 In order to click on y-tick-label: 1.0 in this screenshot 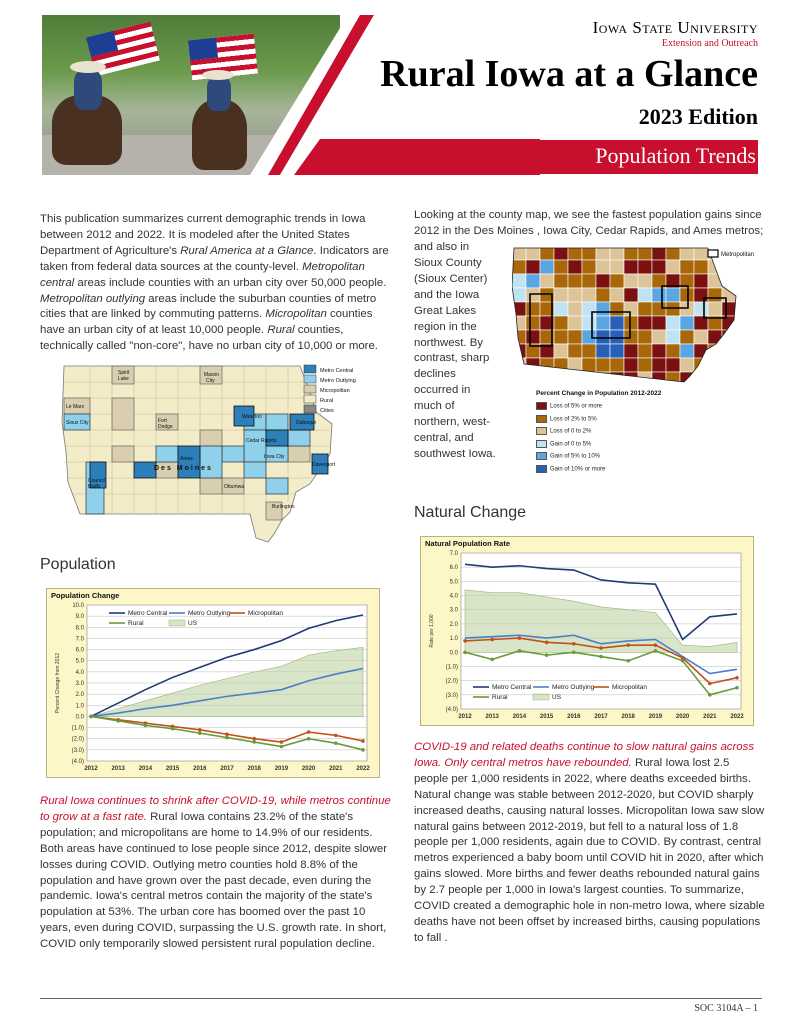, I will do `click(80, 706)`.